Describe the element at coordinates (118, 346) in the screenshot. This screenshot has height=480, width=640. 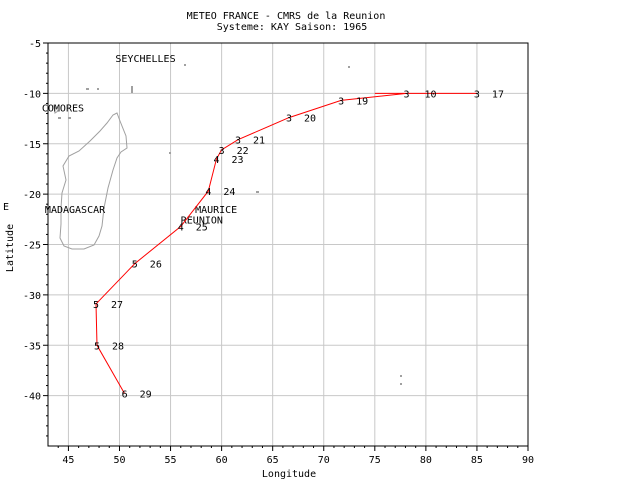
I see `day-label: 28` at that location.